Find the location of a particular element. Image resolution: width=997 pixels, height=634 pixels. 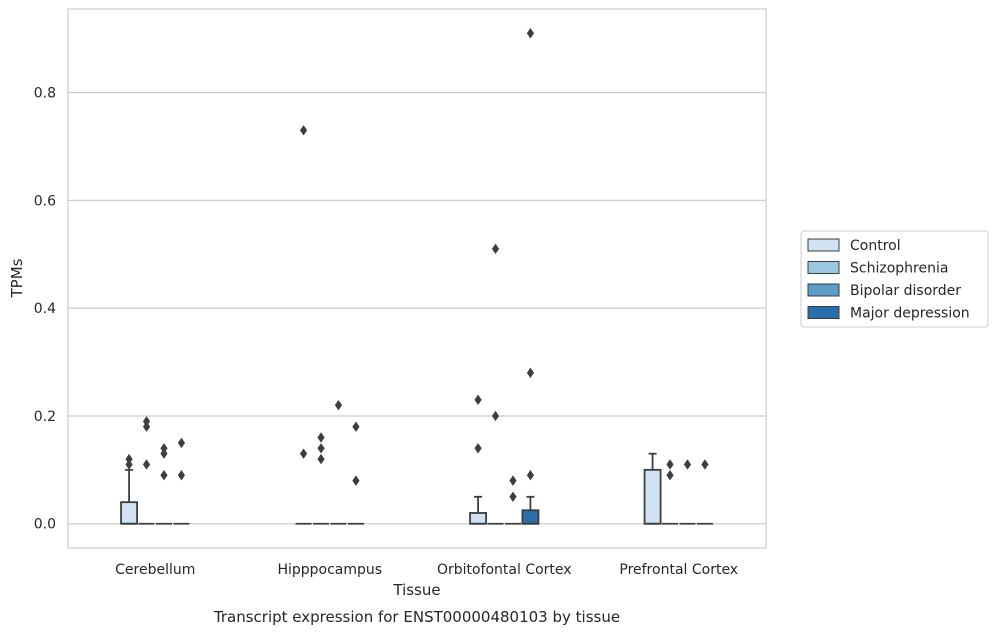

x-tick-label: Cerebellum is located at coordinates (155, 570).